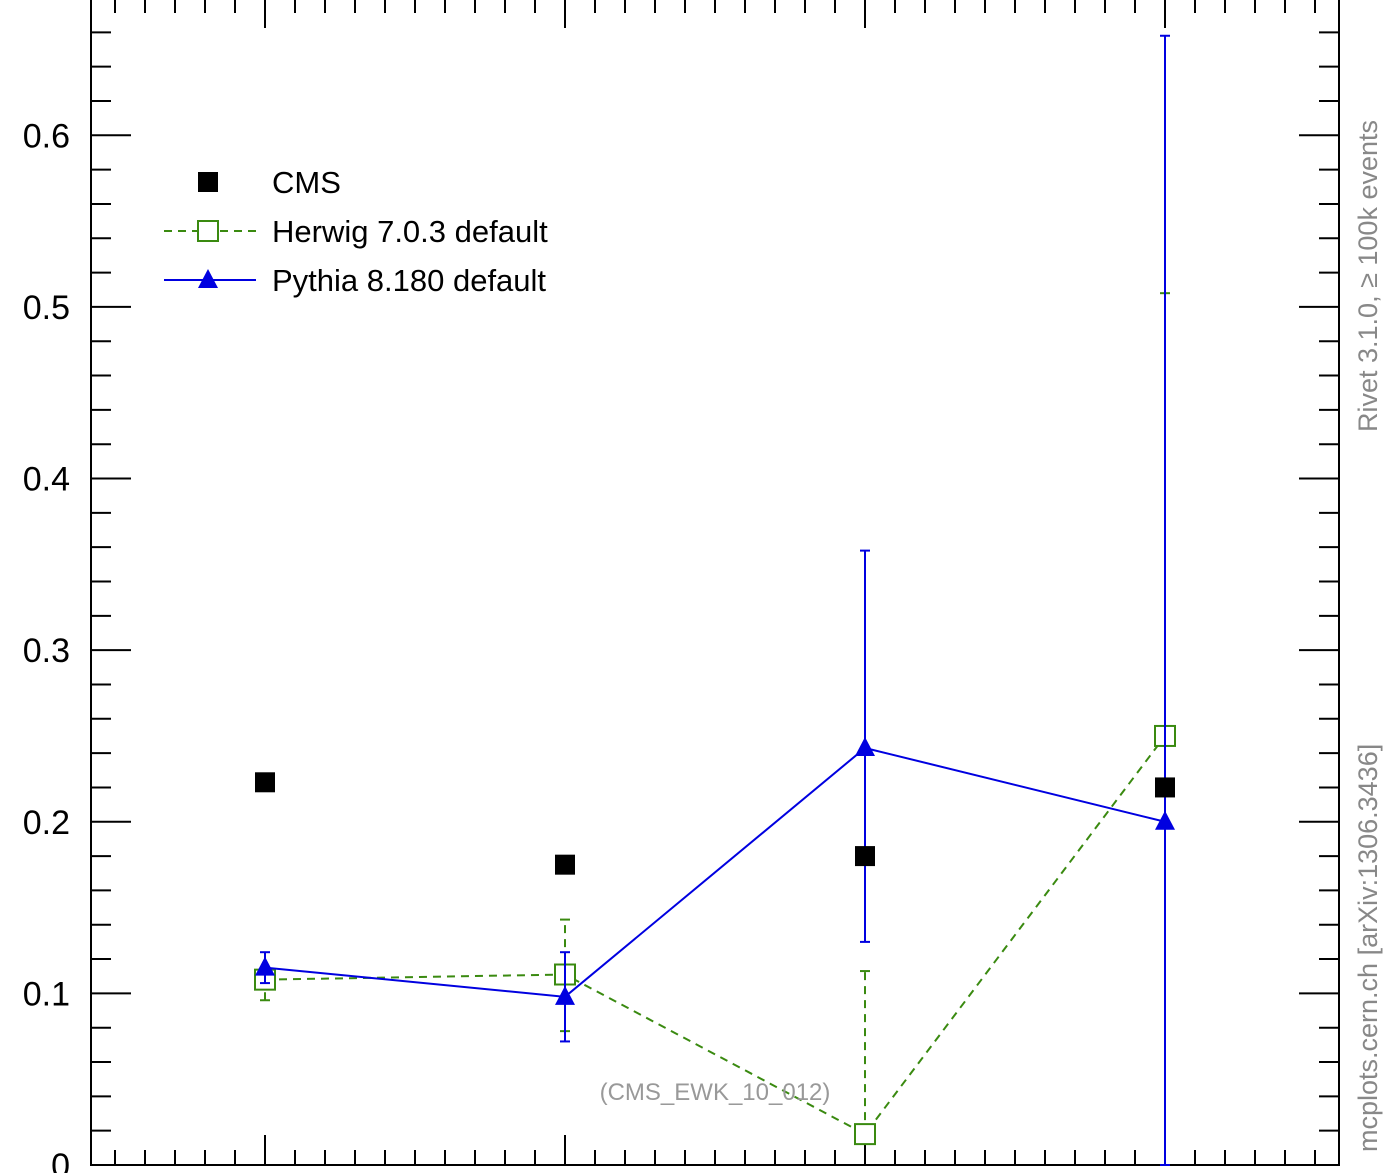 This screenshot has height=1173, width=1388. What do you see at coordinates (46, 136) in the screenshot?
I see `y-tick-label: 0.6` at bounding box center [46, 136].